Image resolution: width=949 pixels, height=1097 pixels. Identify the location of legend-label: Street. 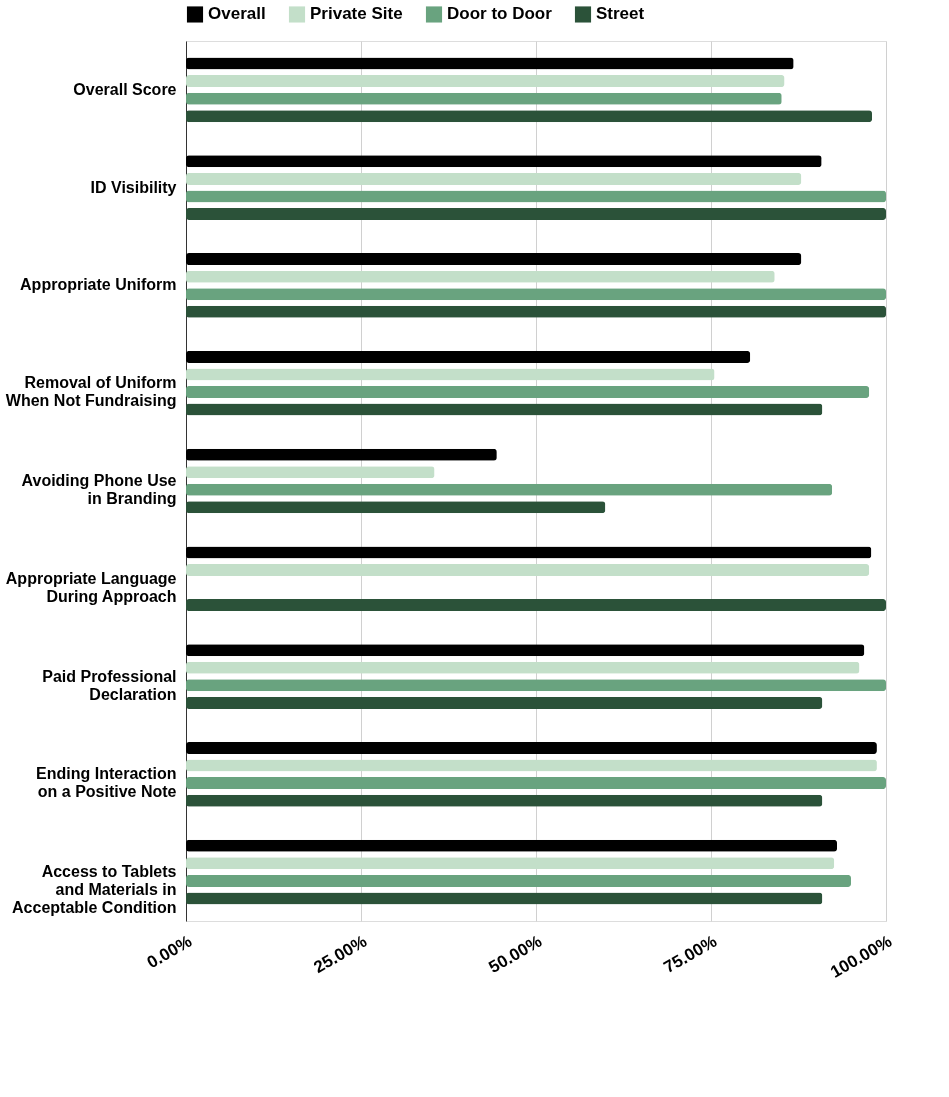
(620, 14).